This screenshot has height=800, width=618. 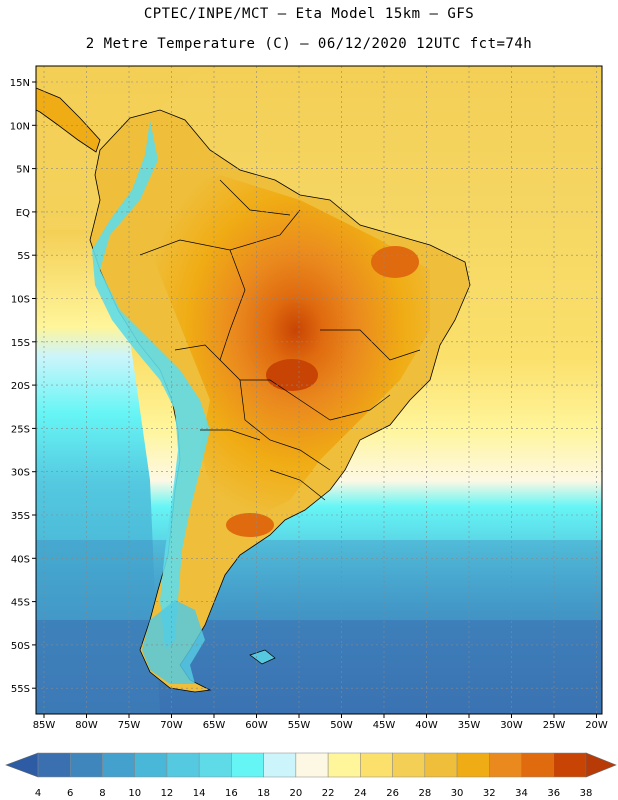 What do you see at coordinates (20, 559) in the screenshot?
I see `lat-label: 40S` at bounding box center [20, 559].